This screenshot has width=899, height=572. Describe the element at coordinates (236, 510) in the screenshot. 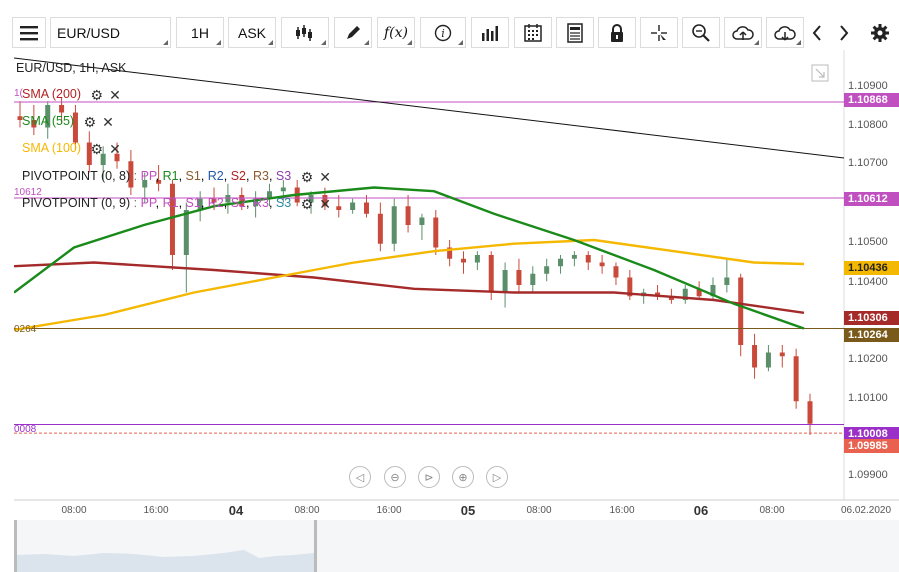

I see `x-tick-day: 04` at that location.